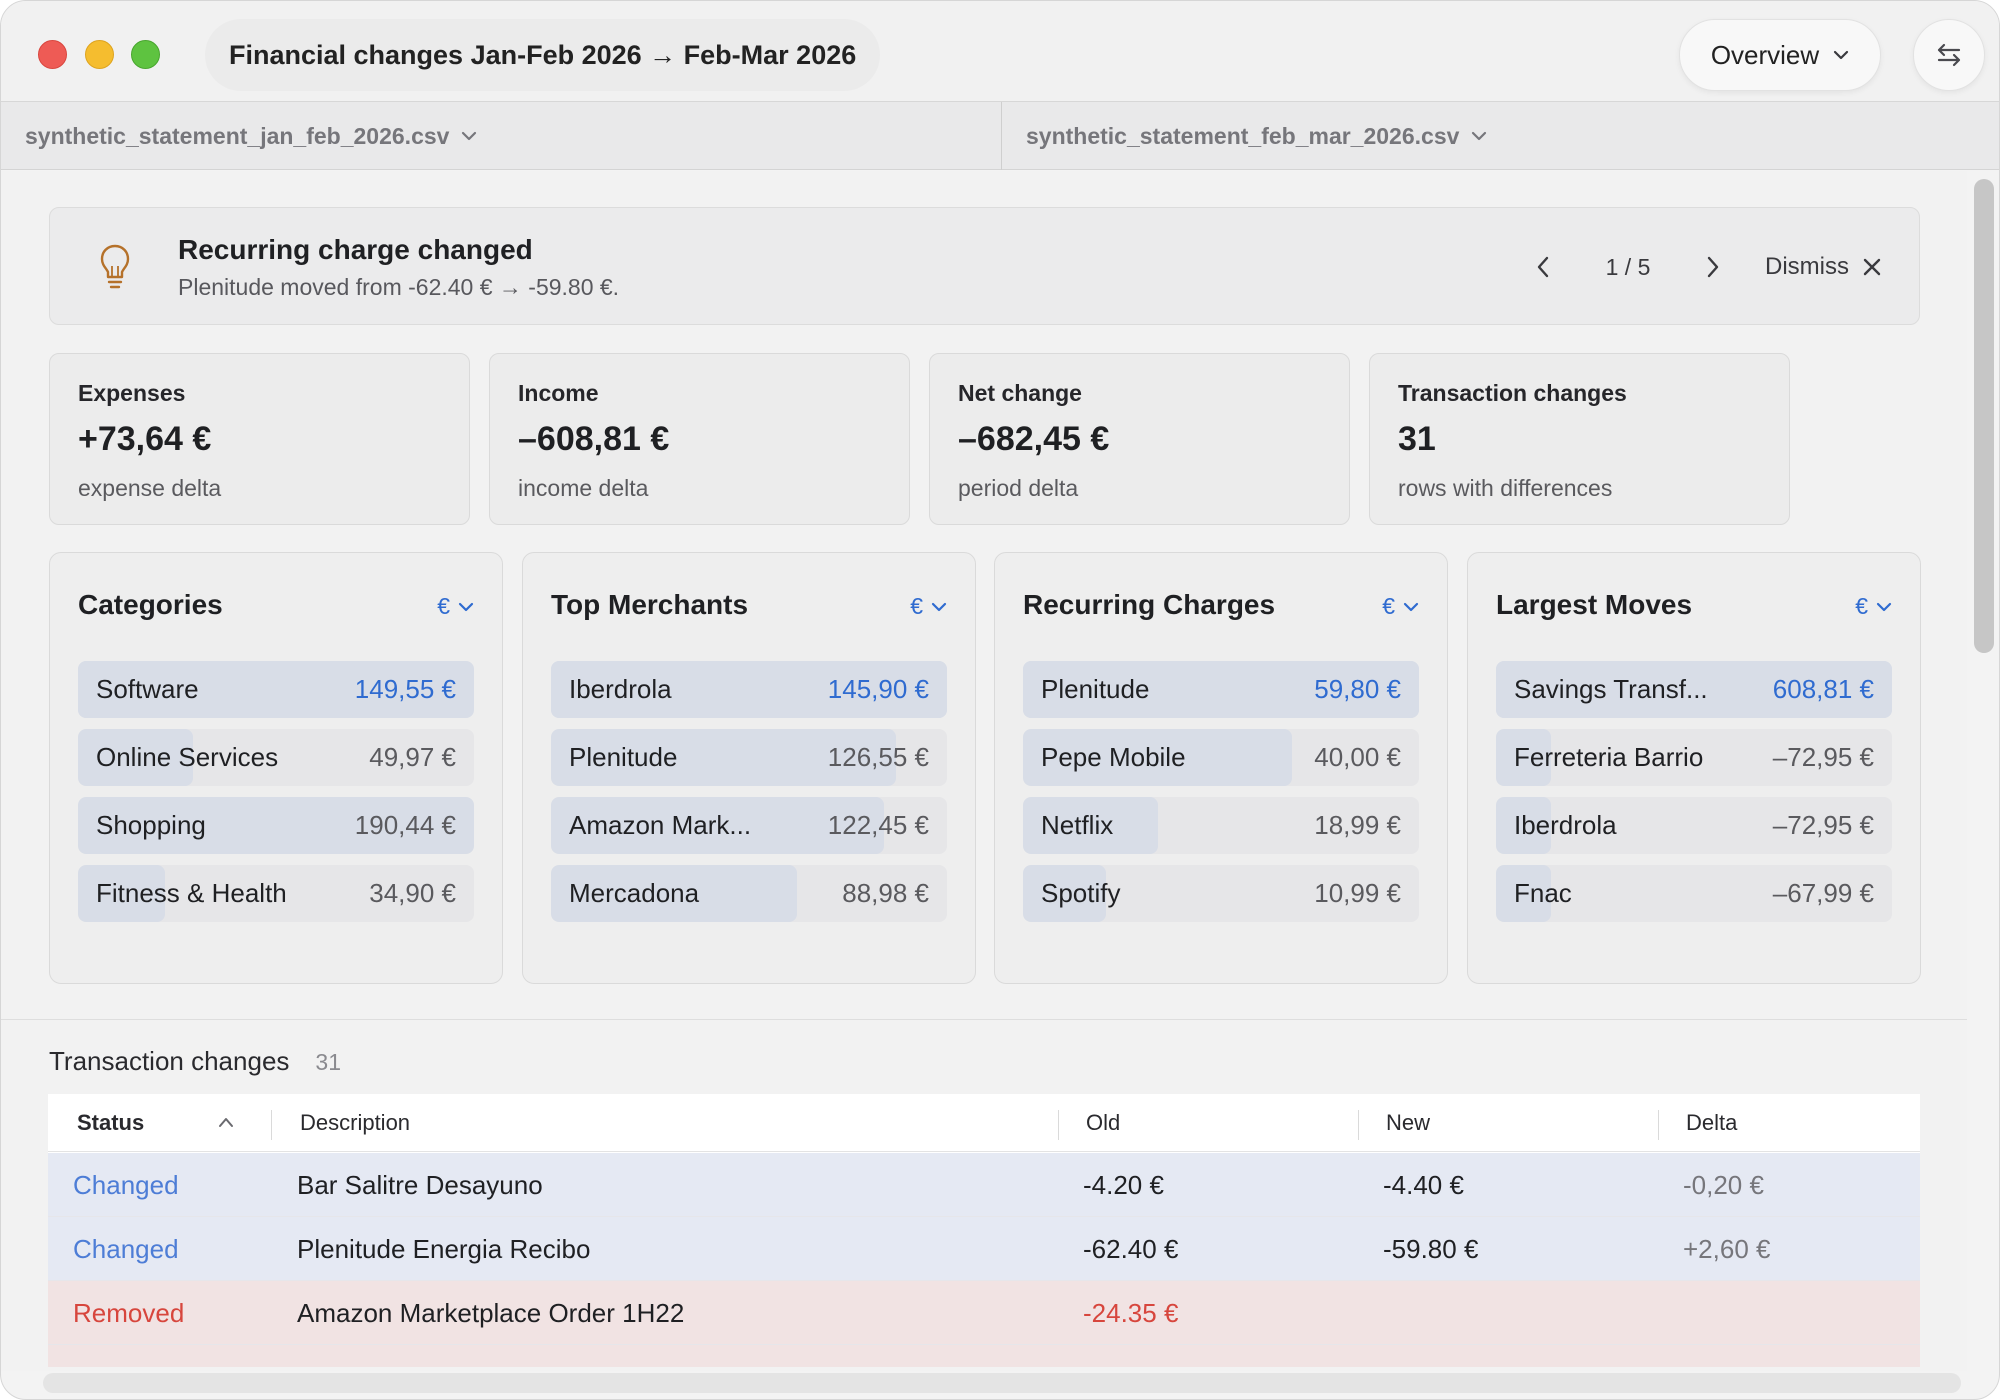  I want to click on row-old-amount: -62.40 €, so click(1131, 1249).